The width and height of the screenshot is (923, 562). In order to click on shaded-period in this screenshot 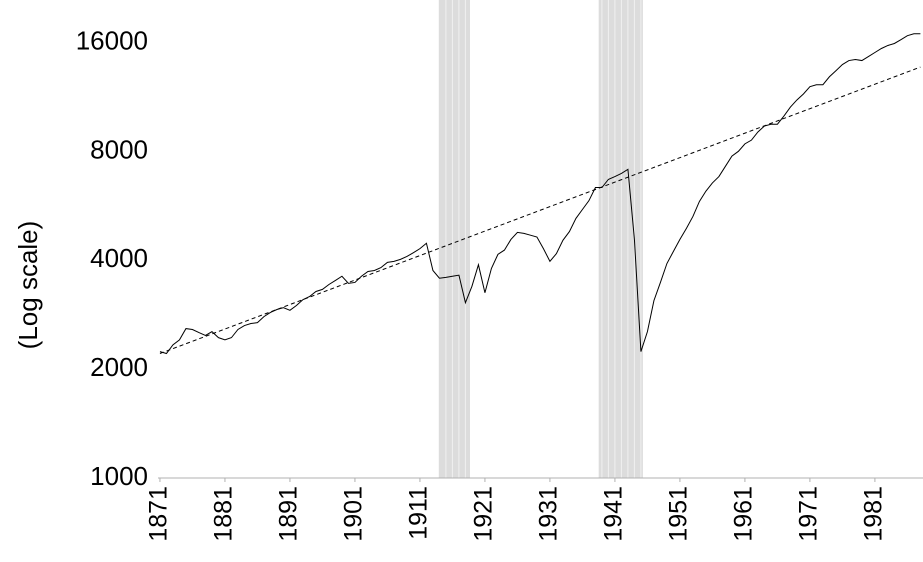, I will do `click(620, 239)`.